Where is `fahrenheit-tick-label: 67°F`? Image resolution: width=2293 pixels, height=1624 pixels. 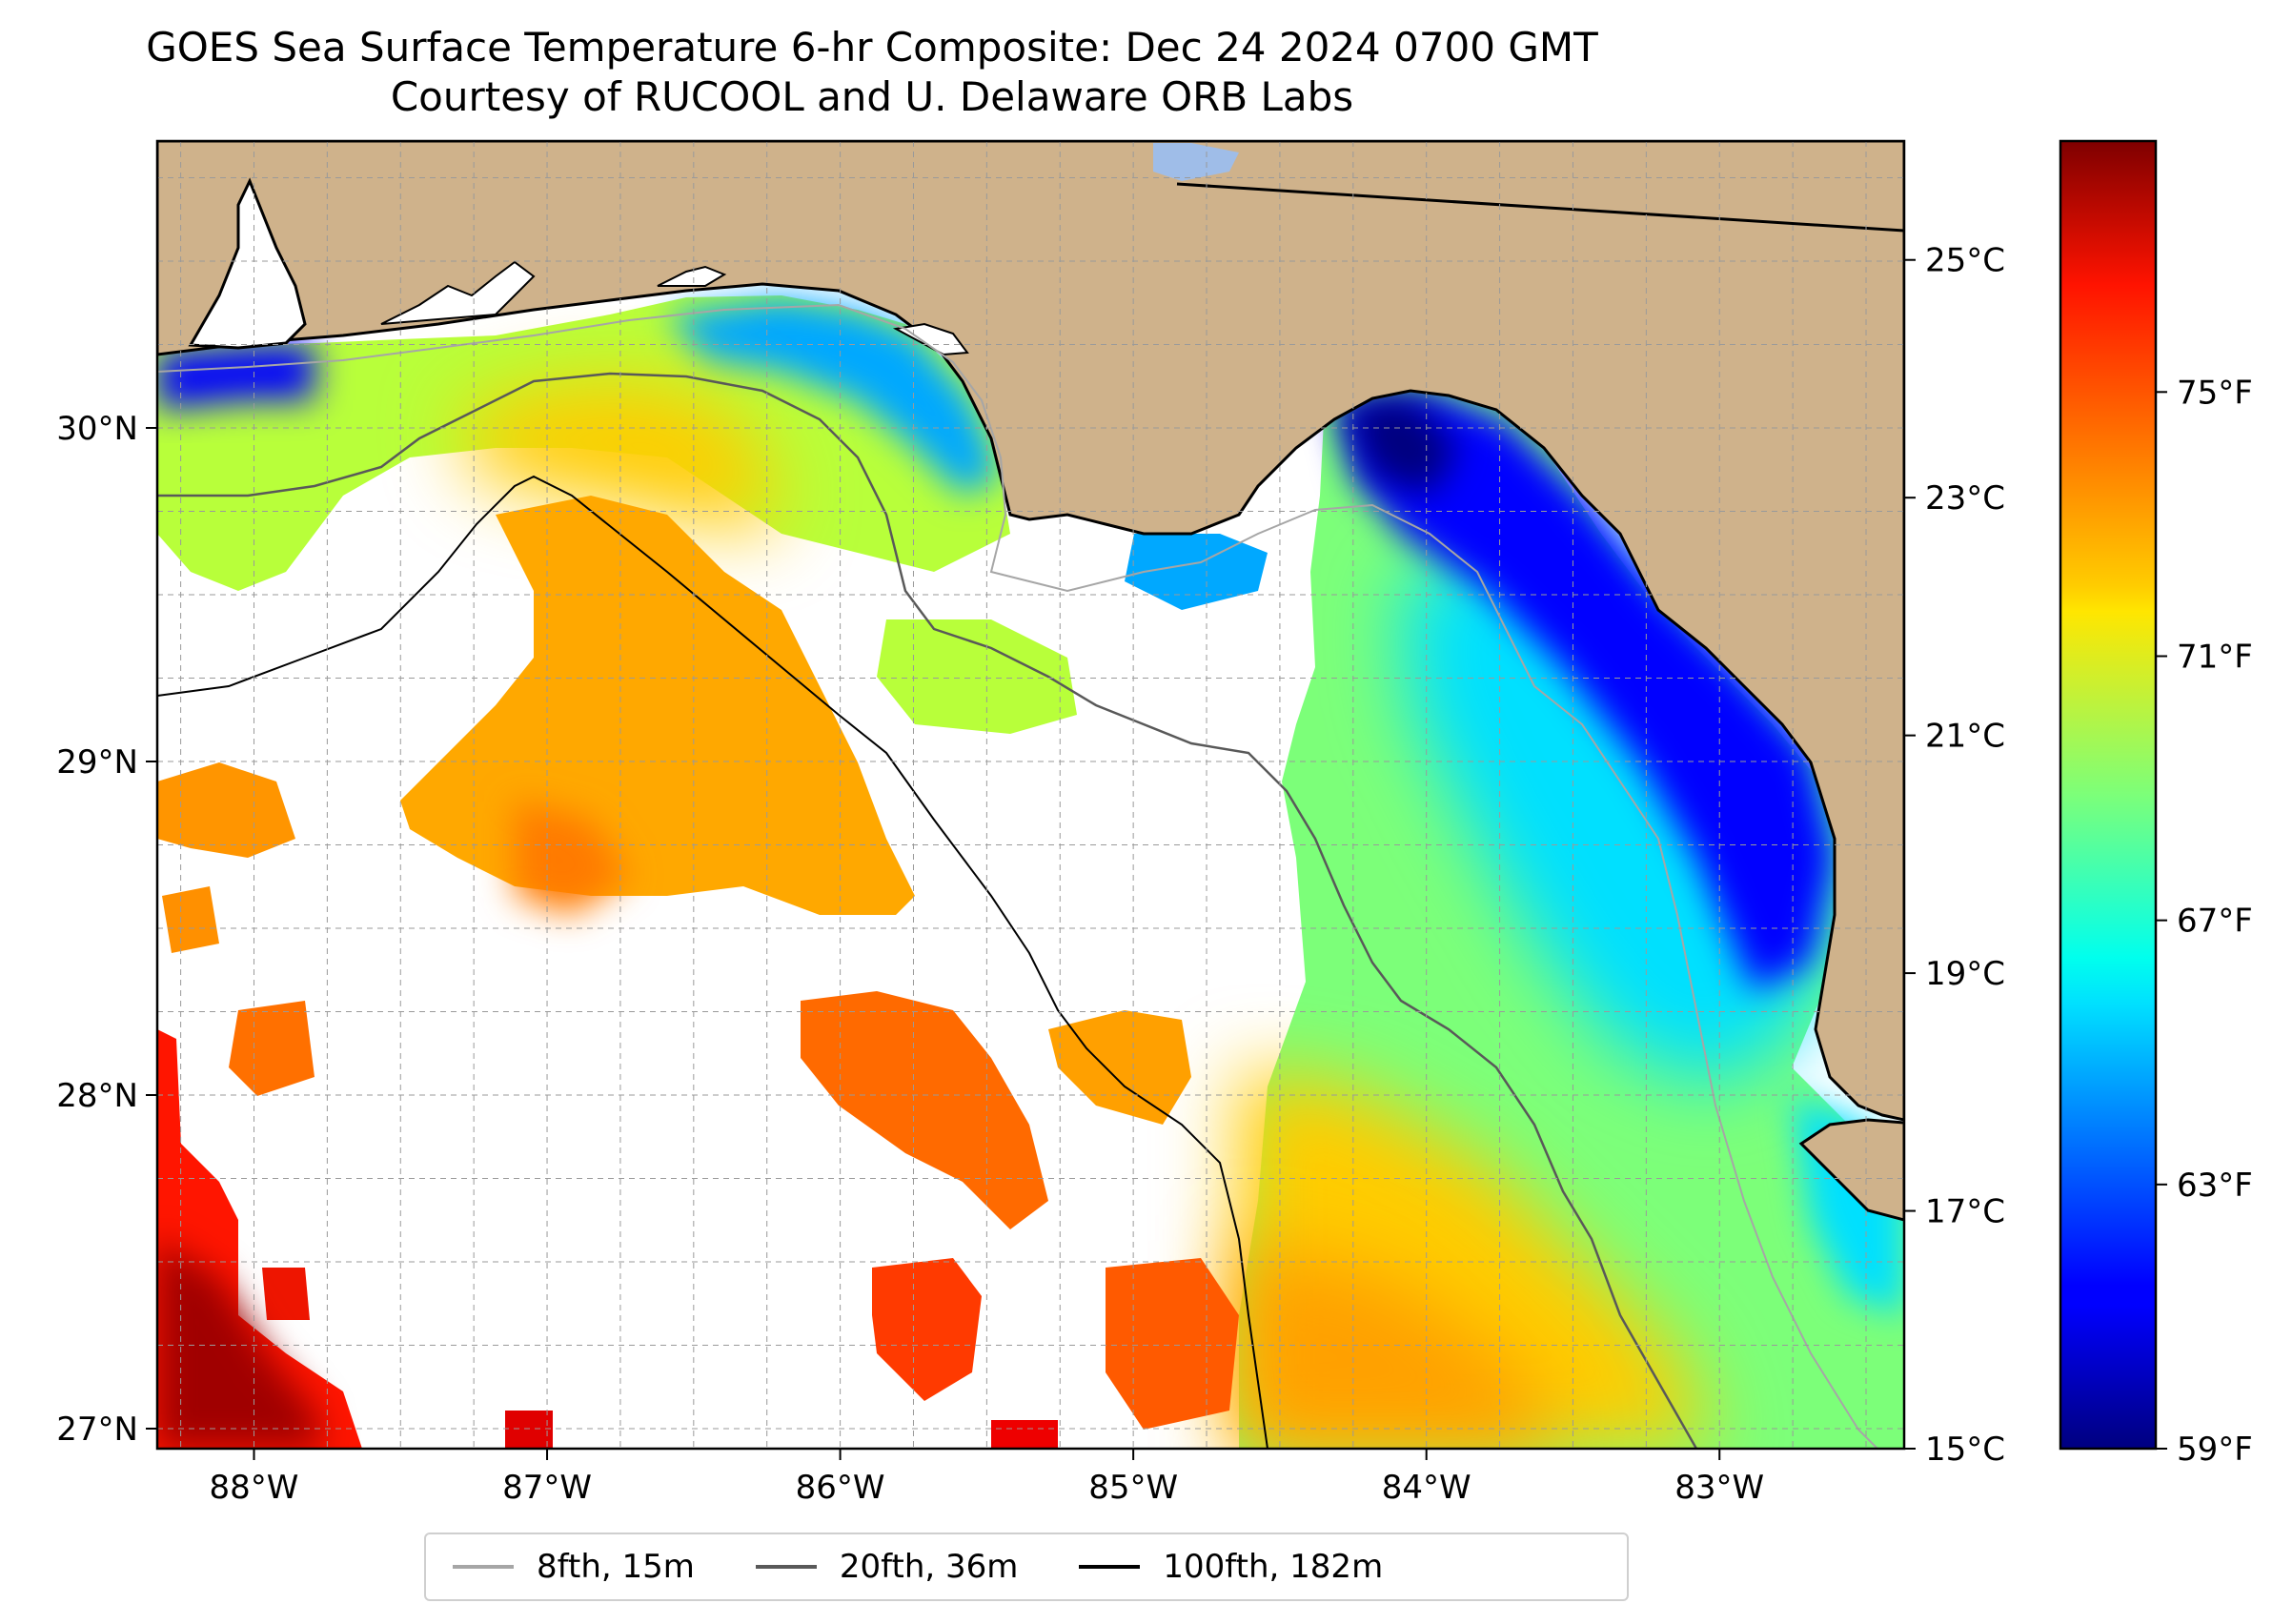 fahrenheit-tick-label: 67°F is located at coordinates (2215, 922).